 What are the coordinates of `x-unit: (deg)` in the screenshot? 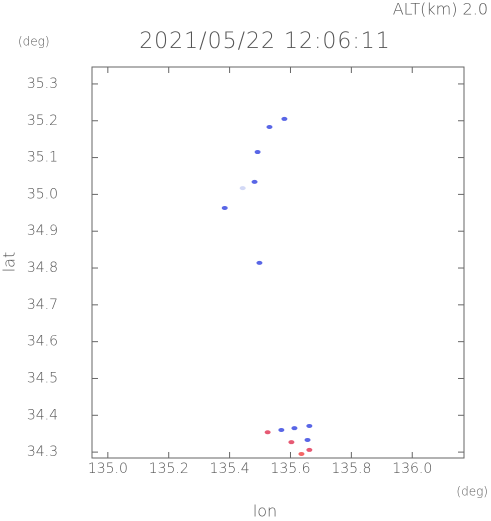 It's located at (472, 492).